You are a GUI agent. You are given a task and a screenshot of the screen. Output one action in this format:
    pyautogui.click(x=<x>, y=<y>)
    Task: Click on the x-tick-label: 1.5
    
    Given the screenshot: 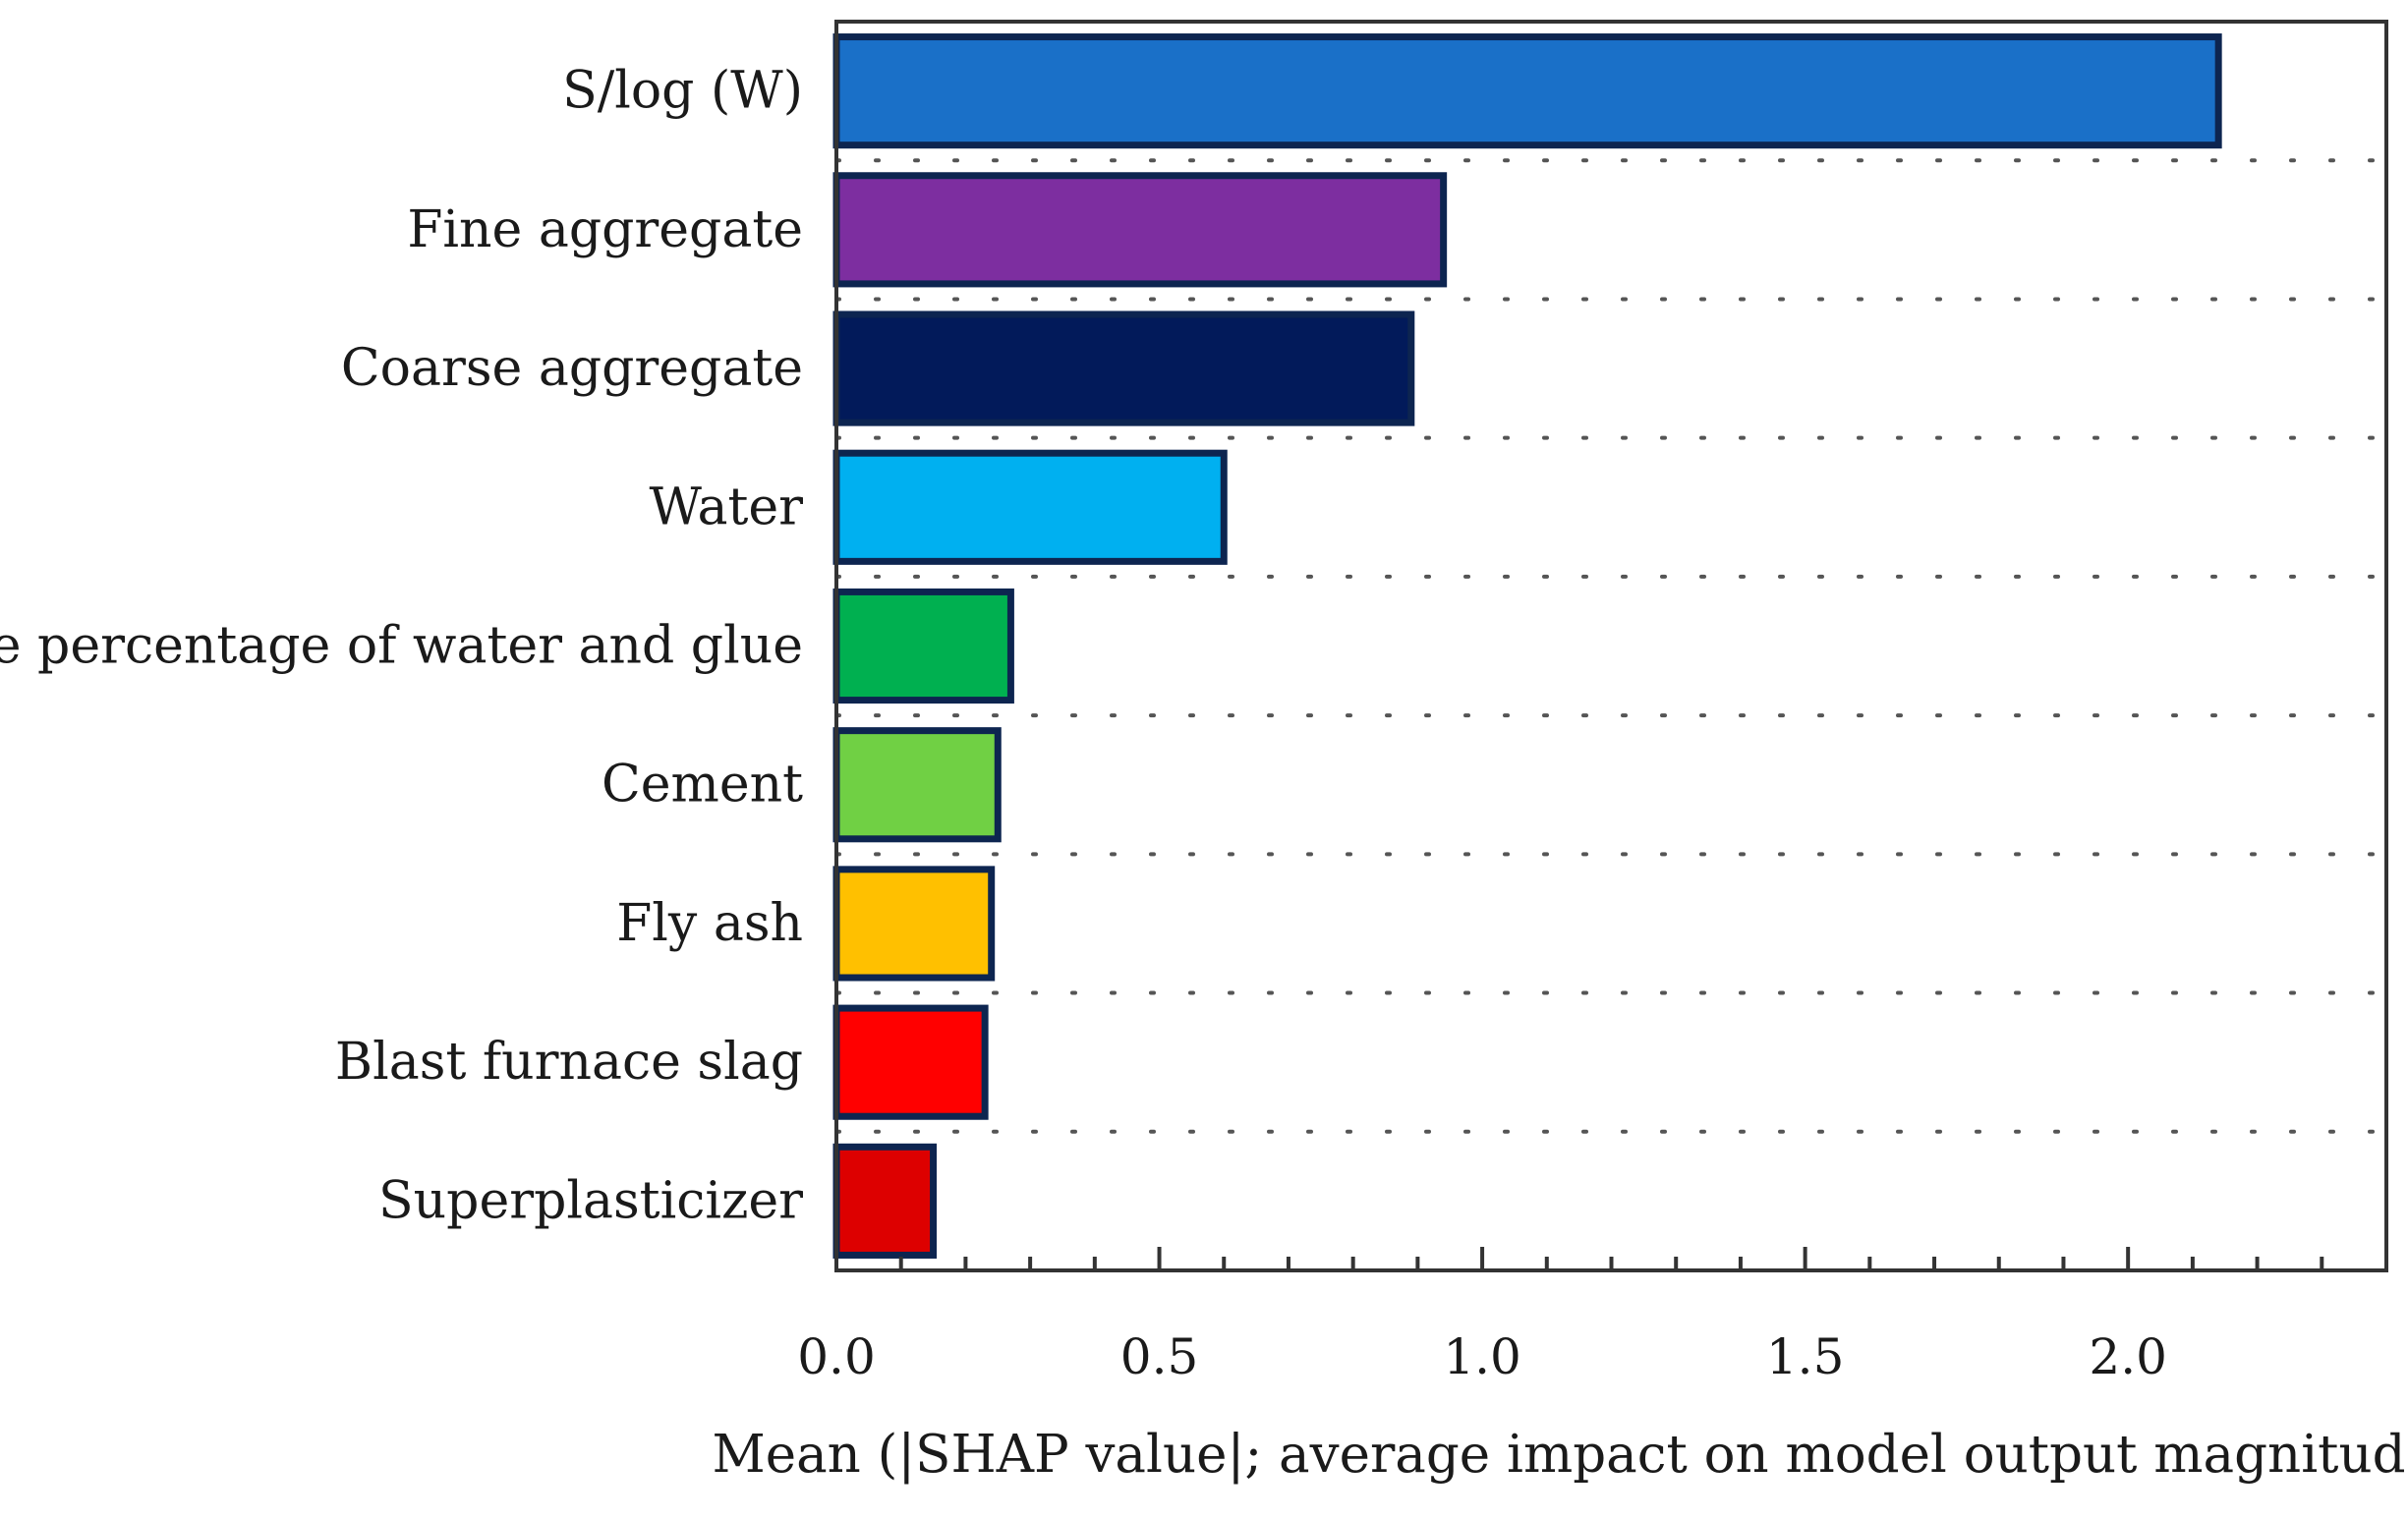 What is the action you would take?
    pyautogui.click(x=1805, y=1356)
    